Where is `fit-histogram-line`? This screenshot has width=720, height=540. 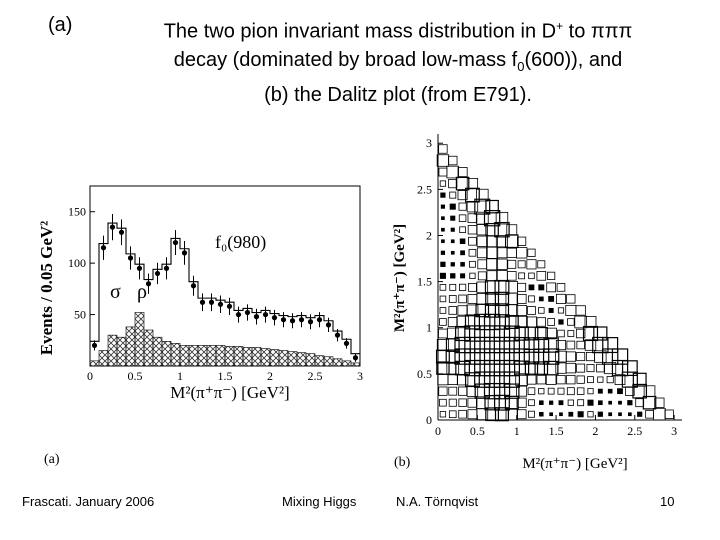 fit-histogram-line is located at coordinates (225, 288).